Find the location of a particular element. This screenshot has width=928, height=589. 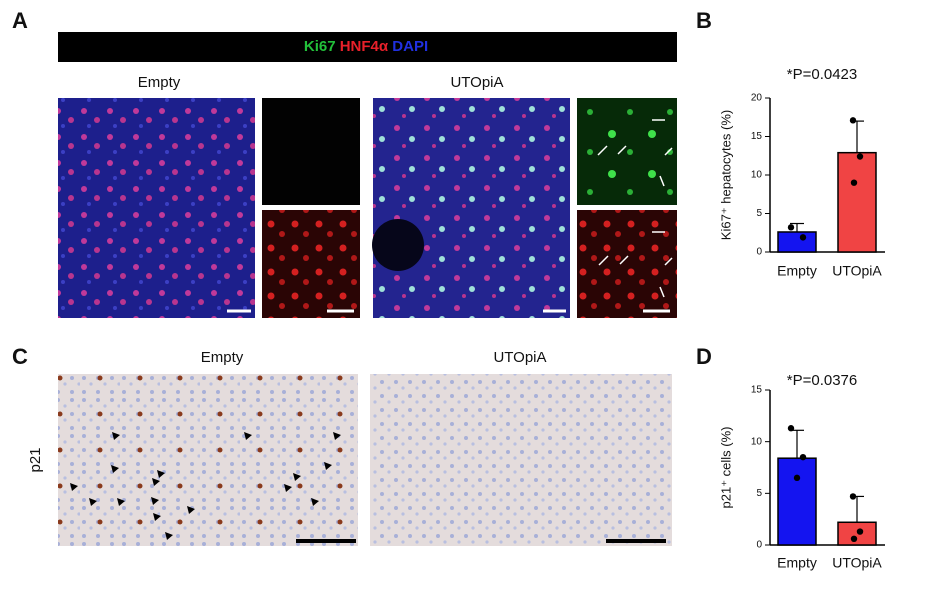

stain: DAPI is located at coordinates (410, 46).